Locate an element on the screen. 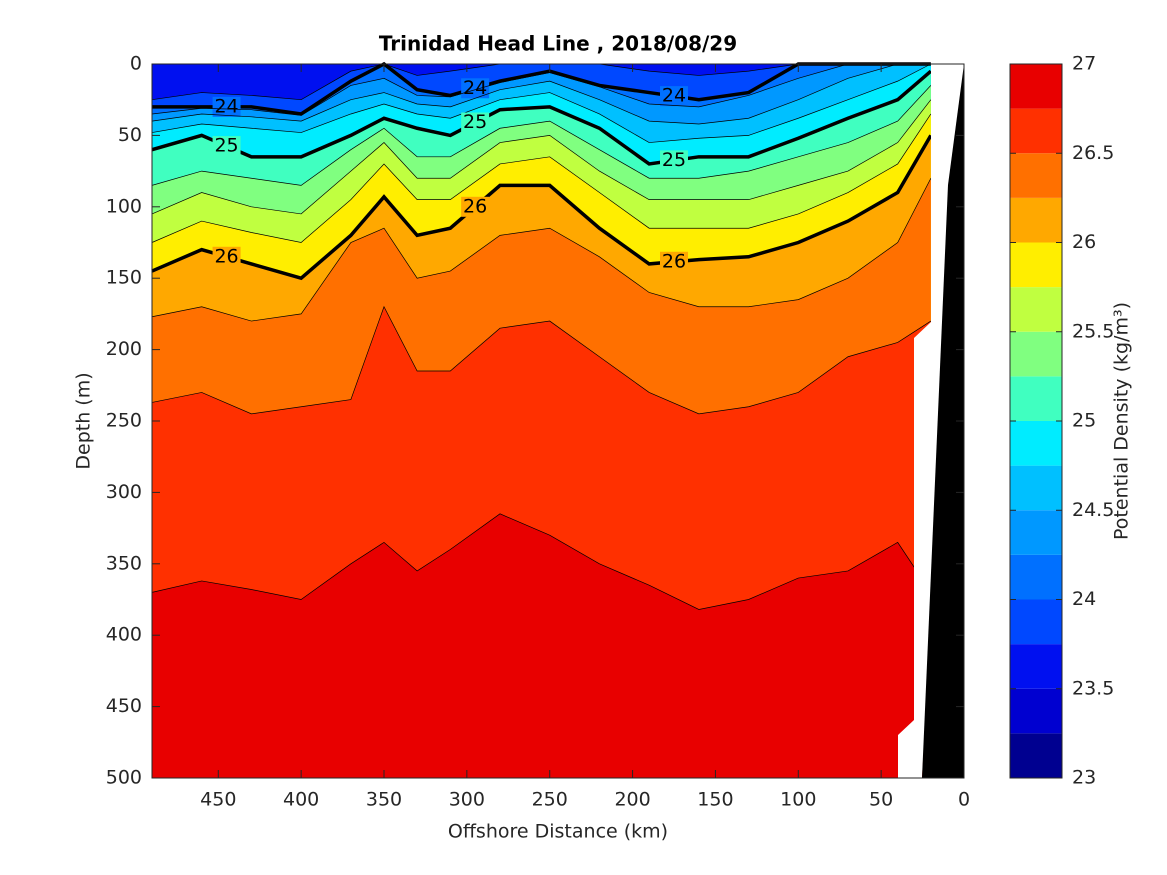 The image size is (1167, 875). colorbar-tick-label: 24.5 is located at coordinates (1093, 510).